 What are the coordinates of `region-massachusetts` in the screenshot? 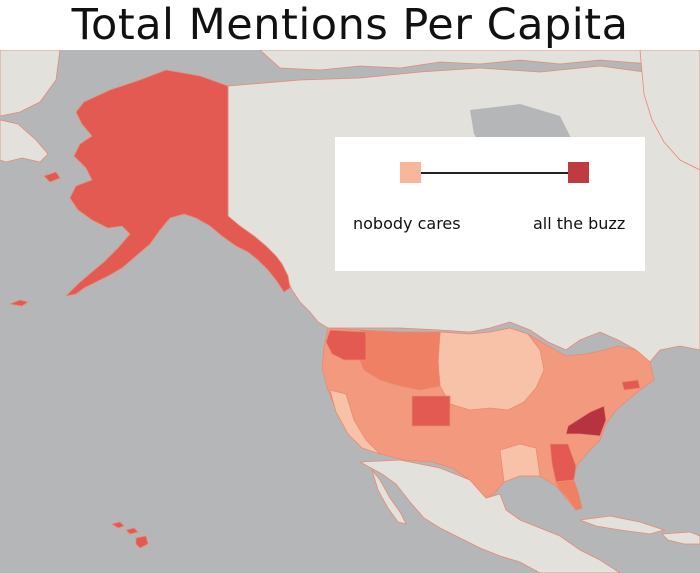 It's located at (631, 385).